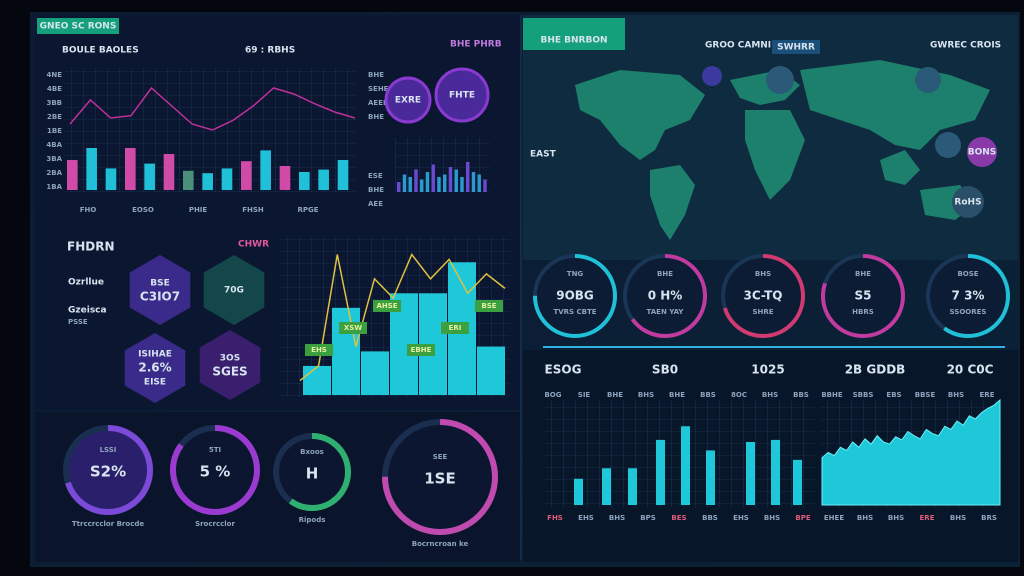 This screenshot has height=576, width=1024. Describe the element at coordinates (307, 210) in the screenshot. I see `x-label: RPGE` at that location.